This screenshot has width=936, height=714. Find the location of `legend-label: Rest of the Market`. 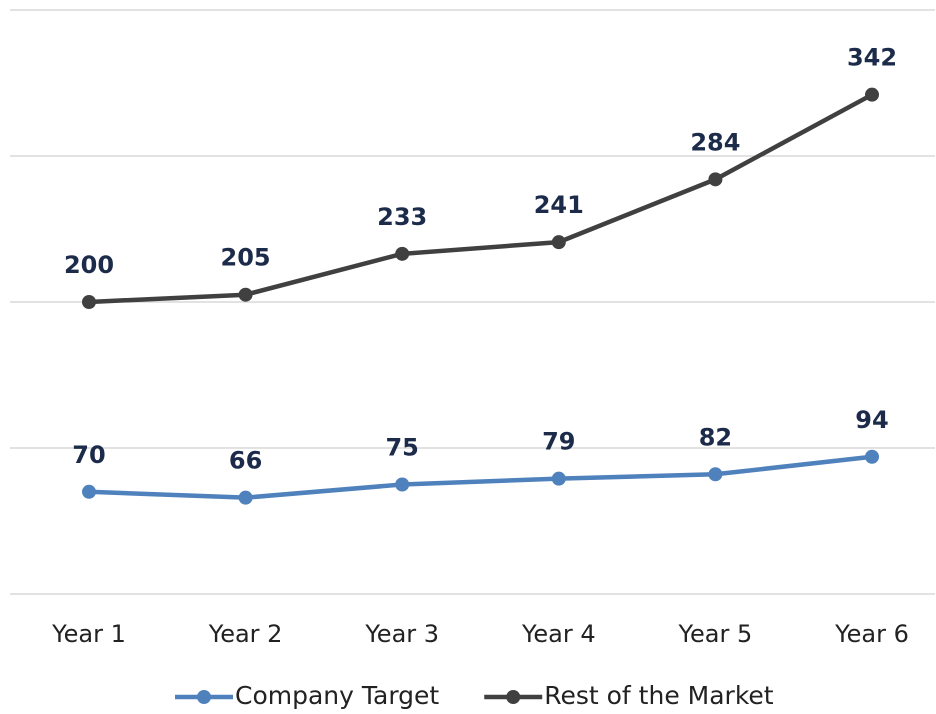

legend-label: Rest of the Market is located at coordinates (659, 695).